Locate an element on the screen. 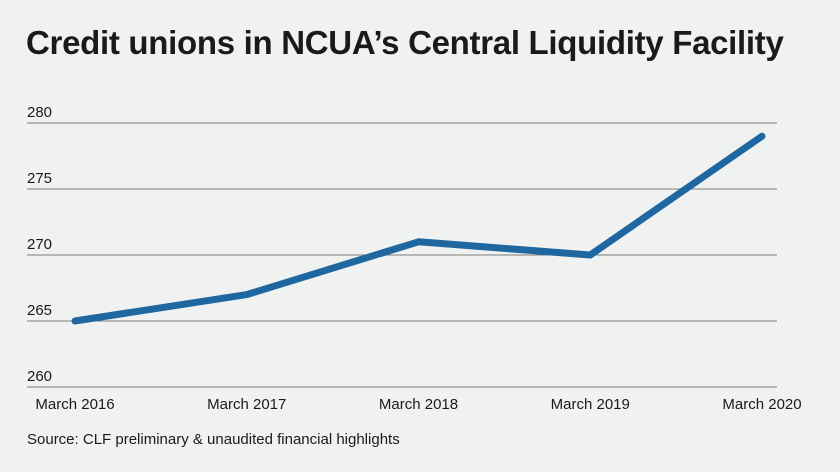  x-tick-label: March 2019 is located at coordinates (590, 404).